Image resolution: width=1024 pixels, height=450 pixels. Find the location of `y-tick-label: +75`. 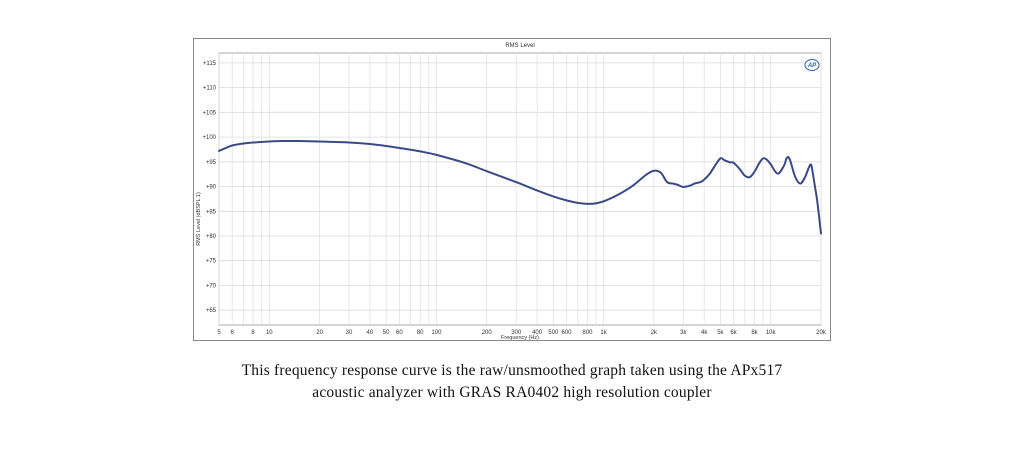

y-tick-label: +75 is located at coordinates (211, 262).